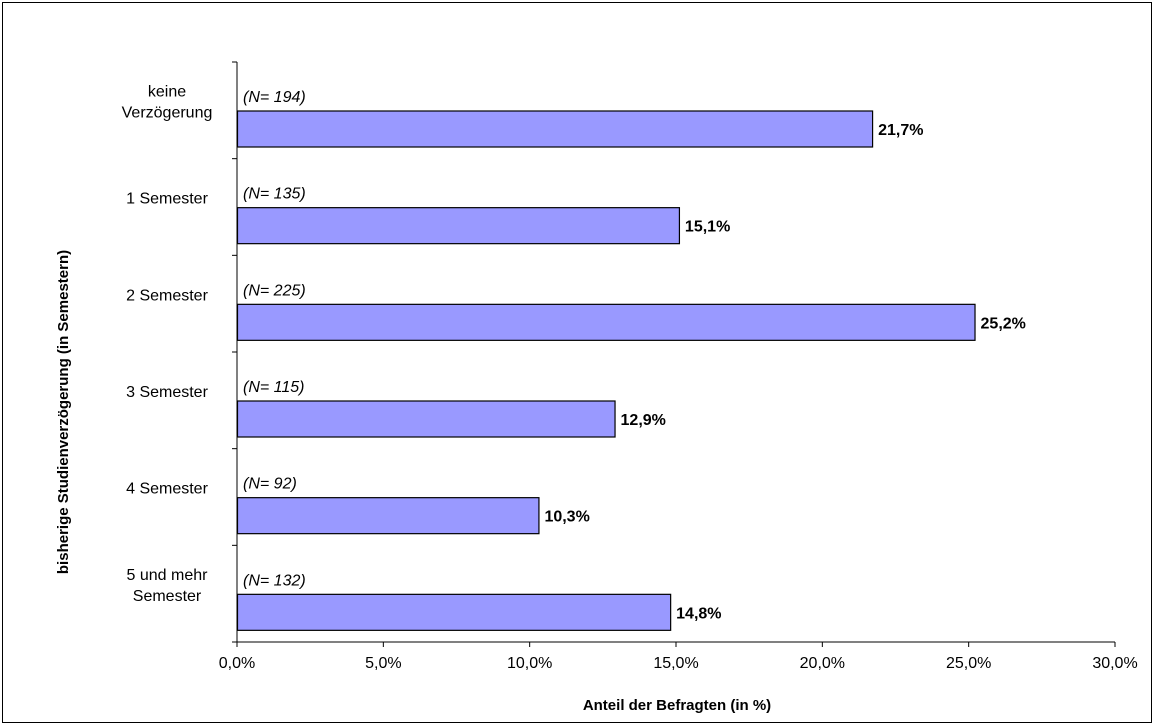 Image resolution: width=1156 pixels, height=727 pixels. Describe the element at coordinates (383, 663) in the screenshot. I see `x-tick-label: 5,0%` at that location.